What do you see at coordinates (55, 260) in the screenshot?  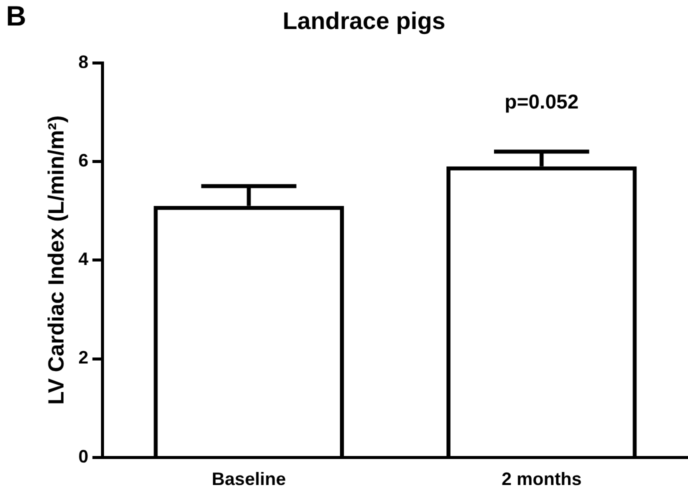 I see `y-axis-title: LV Cardiac Index (L/min/m²)` at bounding box center [55, 260].